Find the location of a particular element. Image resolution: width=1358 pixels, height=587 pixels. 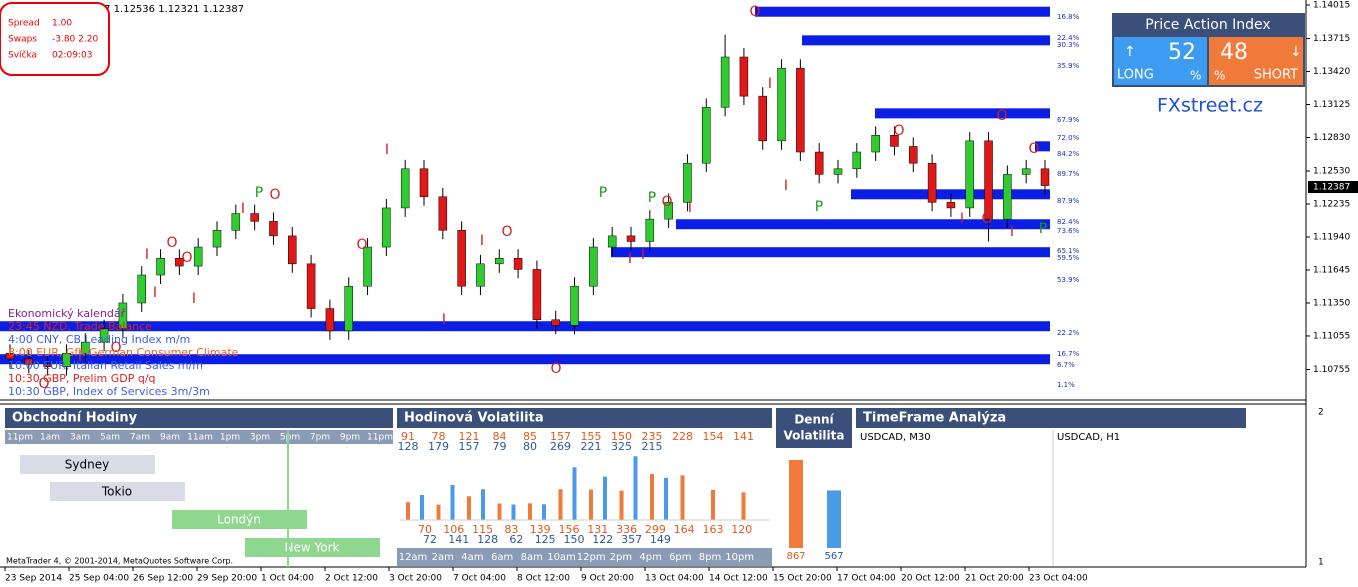

hour-label: 9pm is located at coordinates (350, 438).